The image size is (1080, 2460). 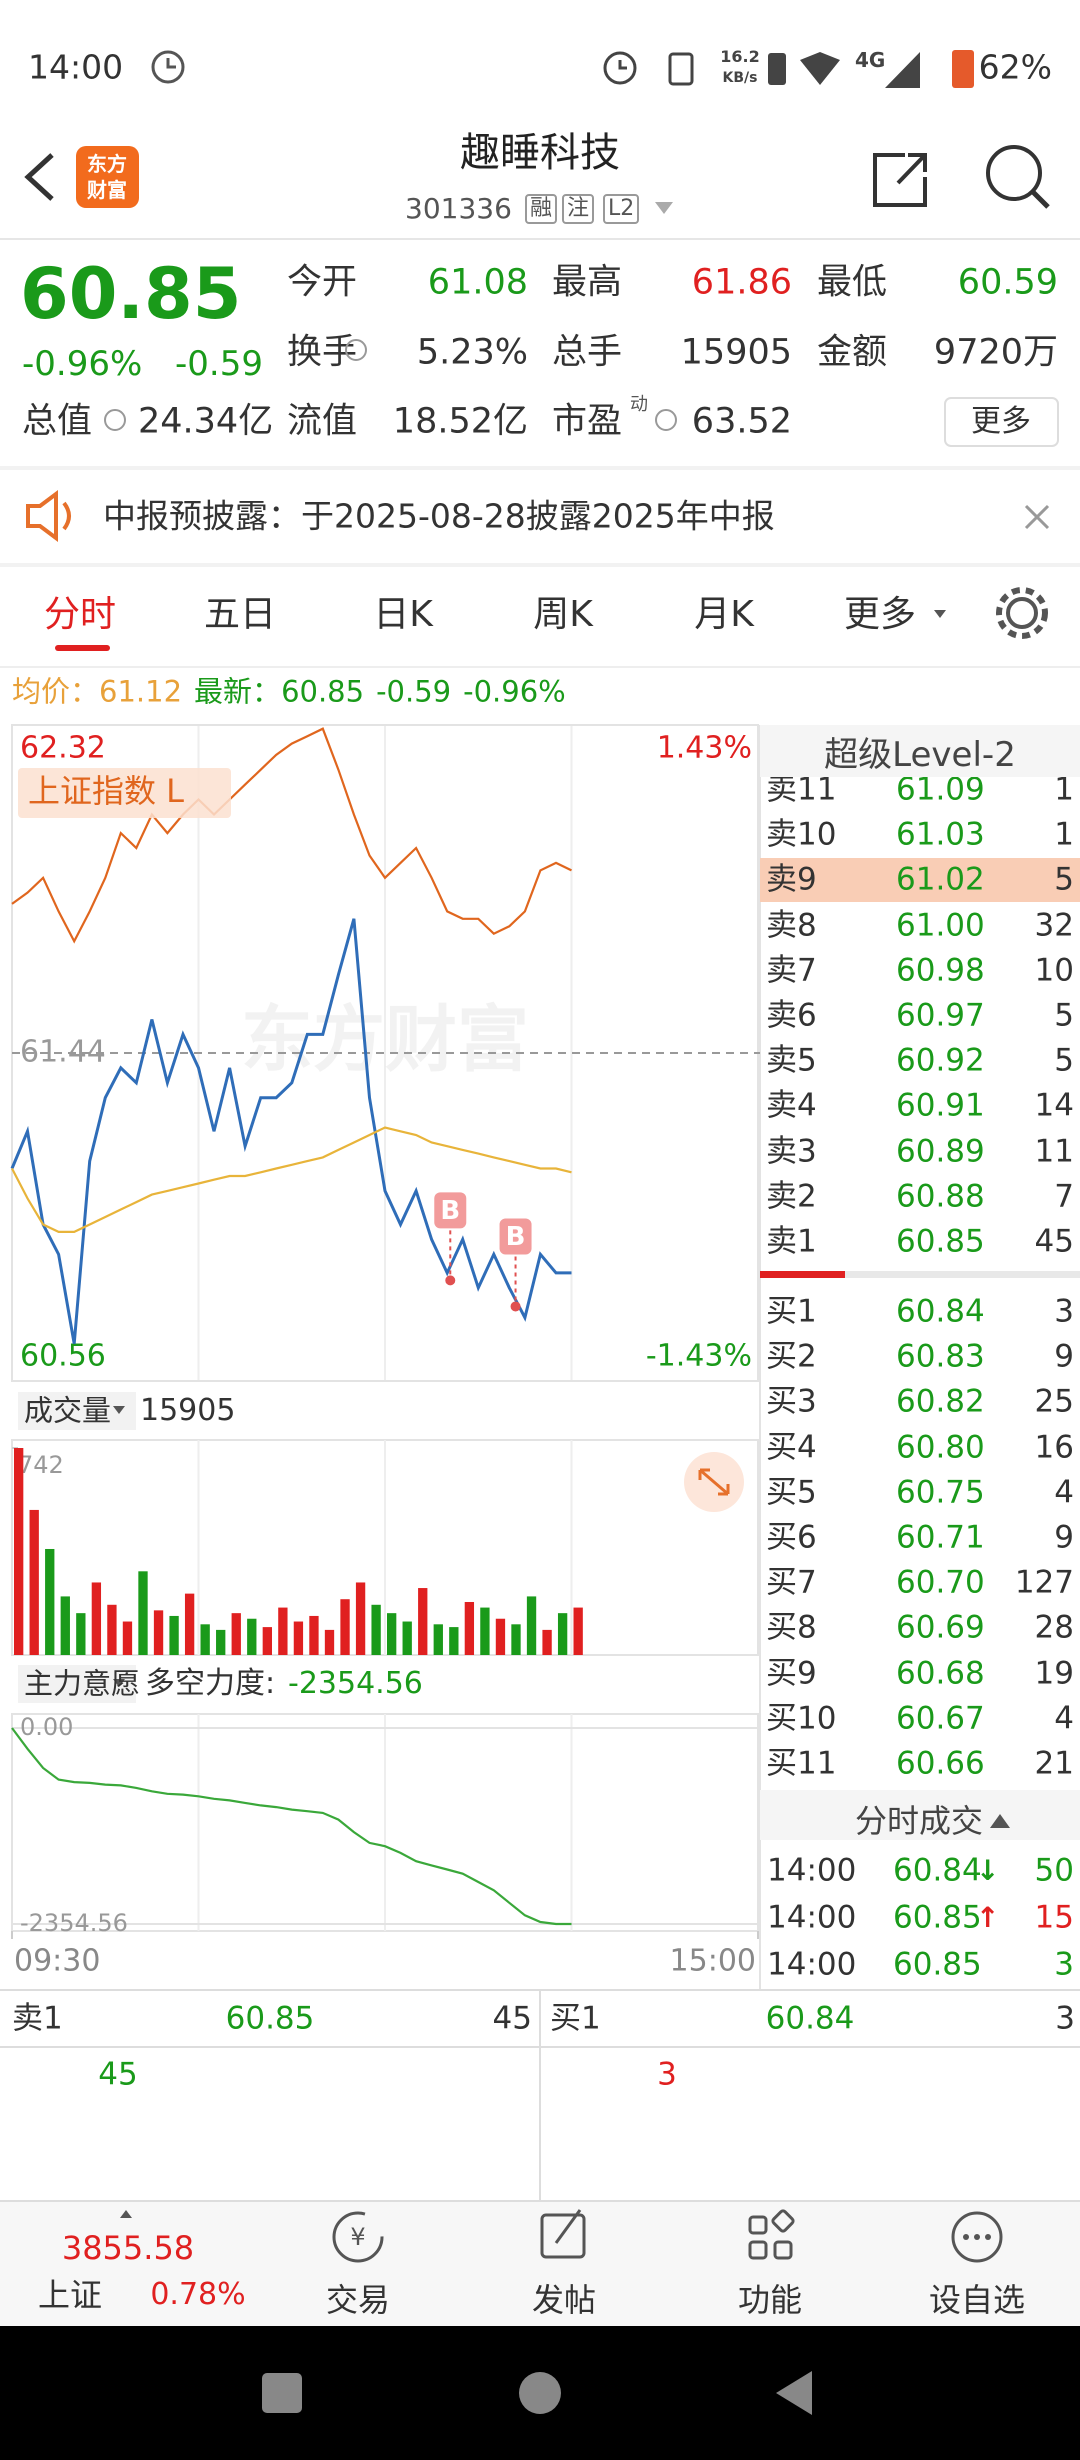 What do you see at coordinates (68, 1410) in the screenshot?
I see `volume-title: 成交量` at bounding box center [68, 1410].